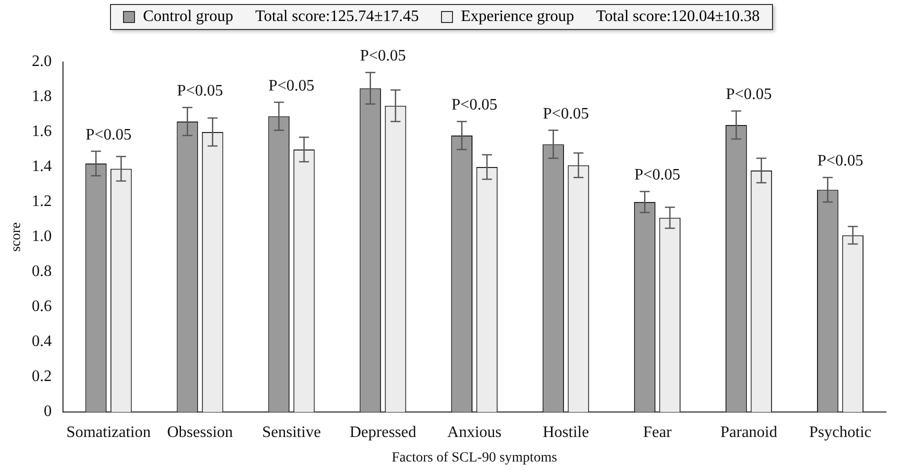 This screenshot has height=470, width=916. I want to click on y-tick-label: 1.2, so click(42, 201).